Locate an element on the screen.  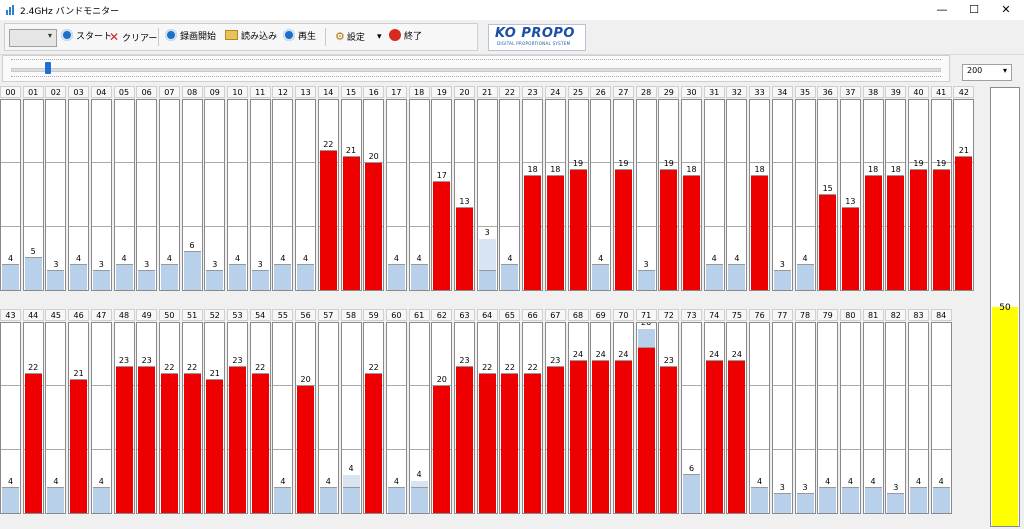
clear-button: ✕ クリアー is located at coordinates (133, 37).